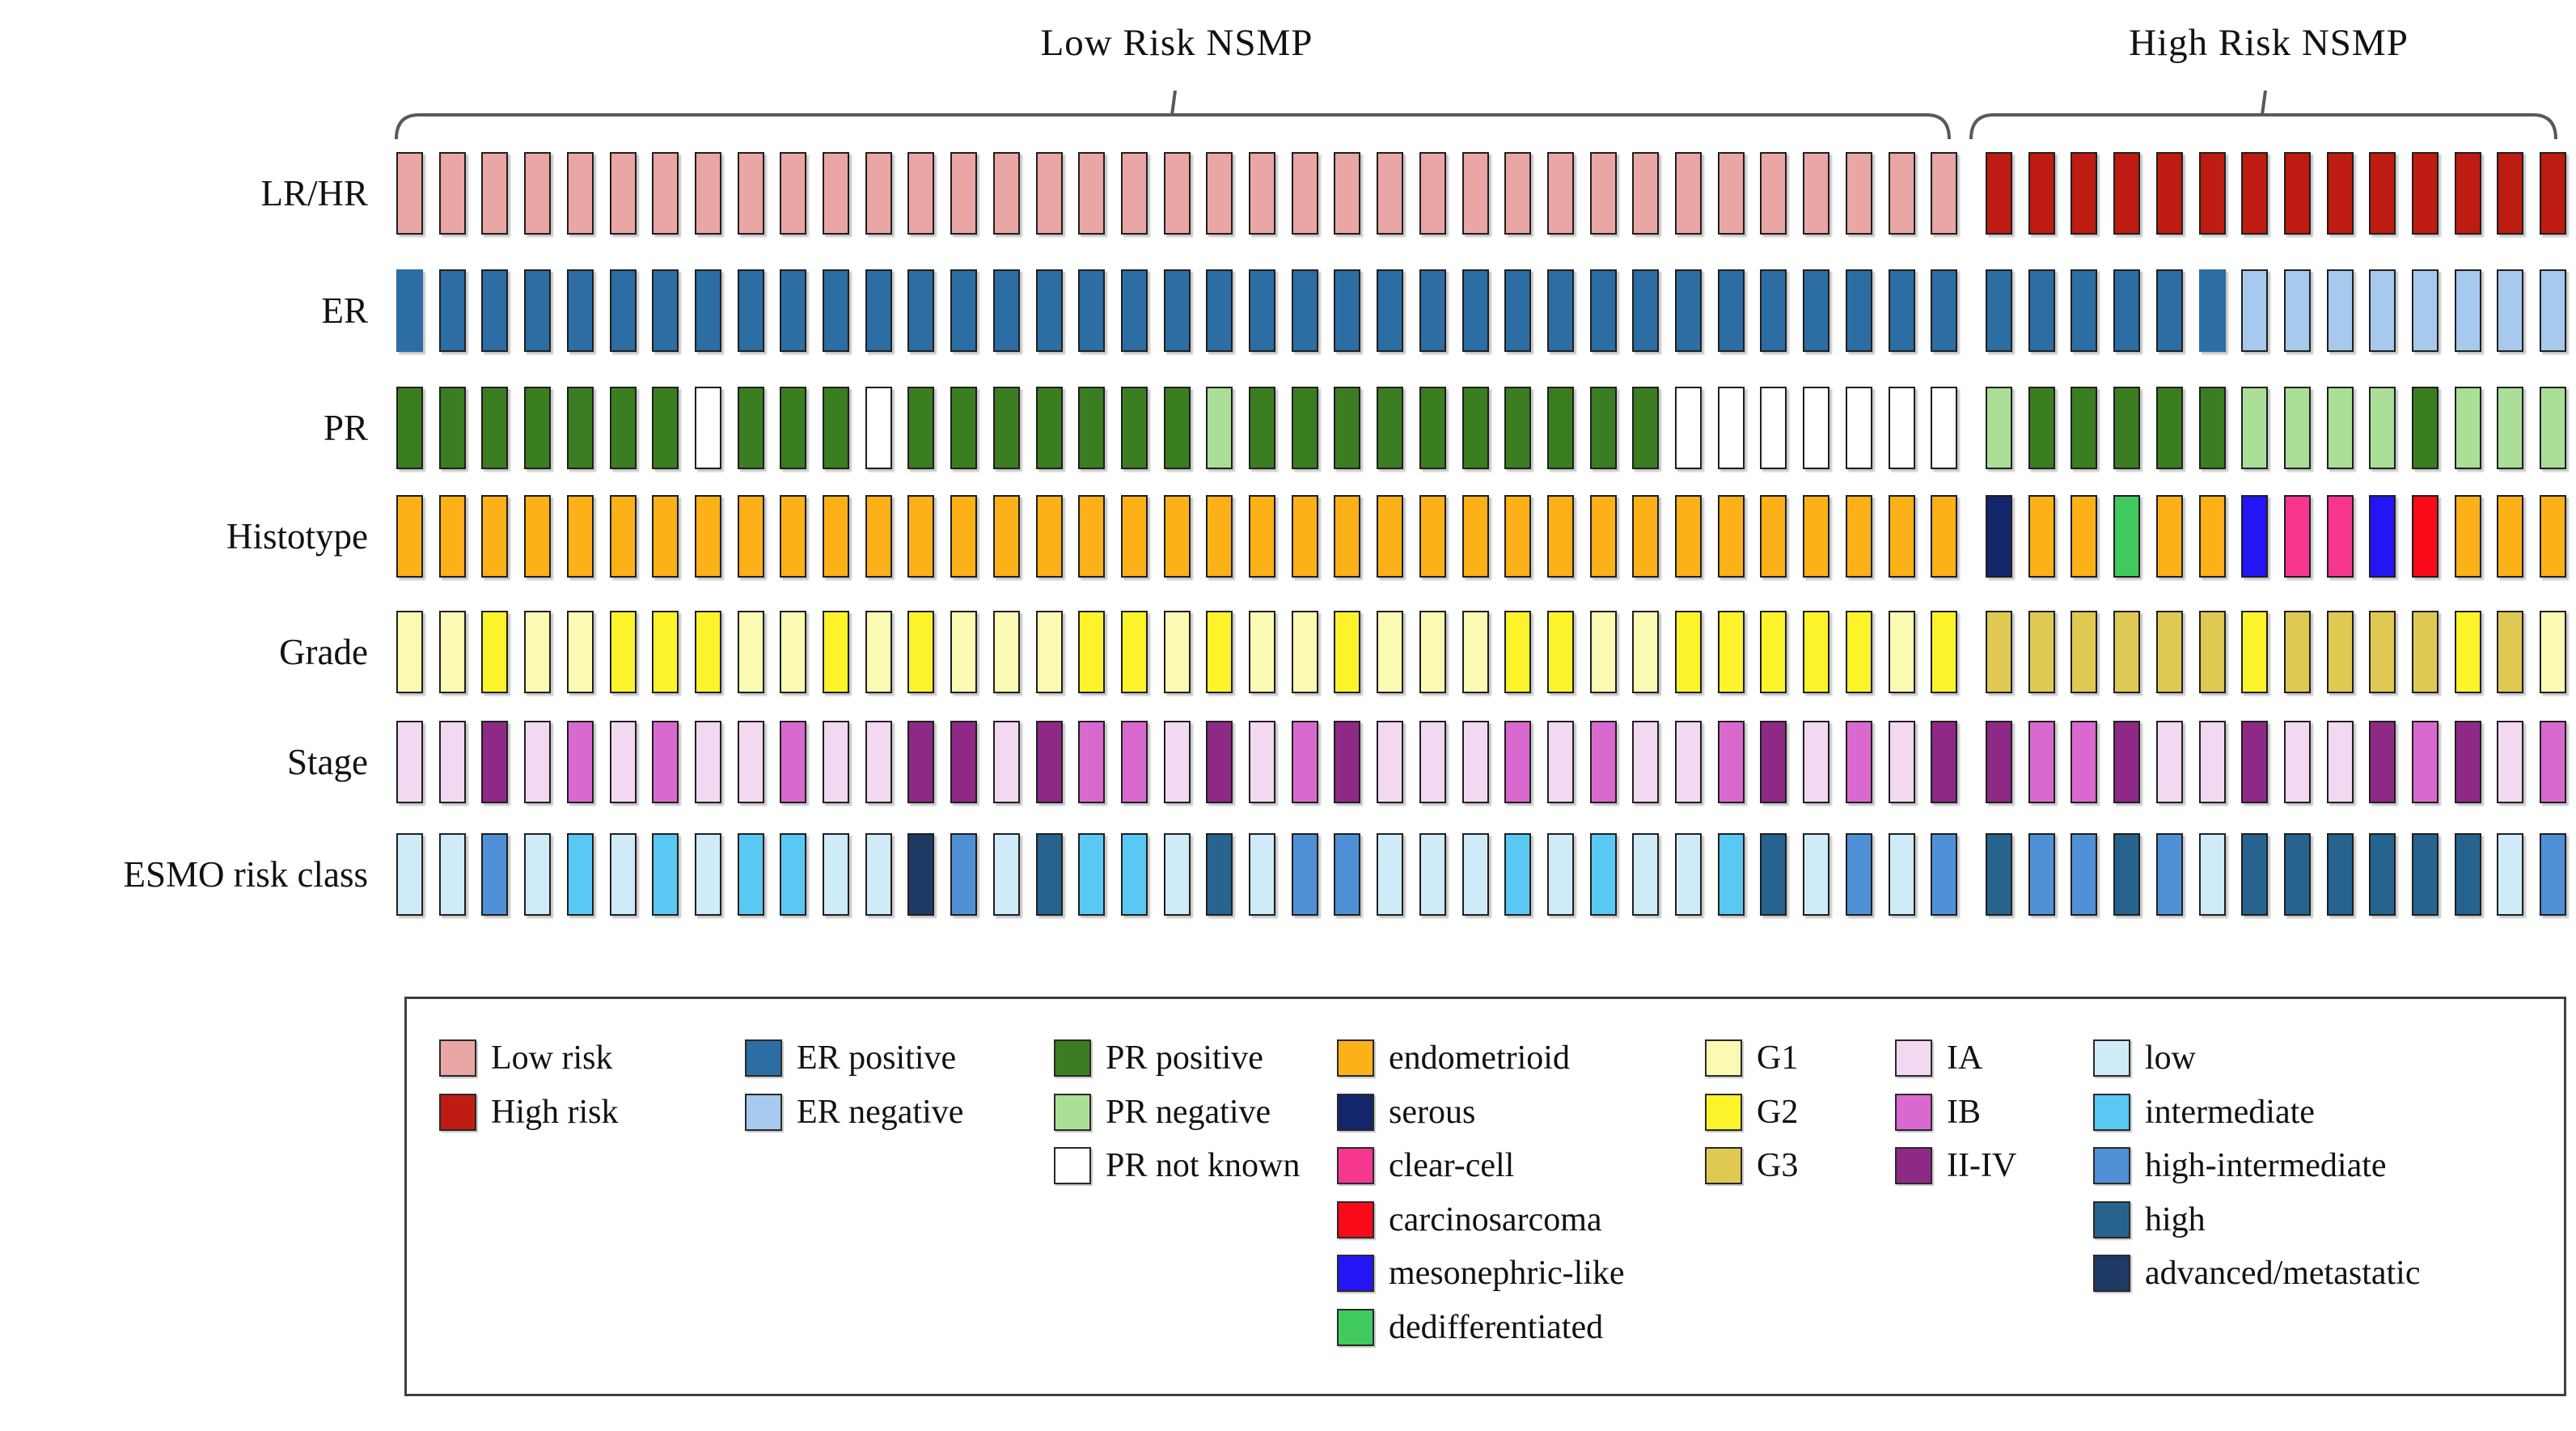 Image resolution: width=2576 pixels, height=1431 pixels. What do you see at coordinates (314, 193) in the screenshot?
I see `row-label-lrhr: LR/HR` at bounding box center [314, 193].